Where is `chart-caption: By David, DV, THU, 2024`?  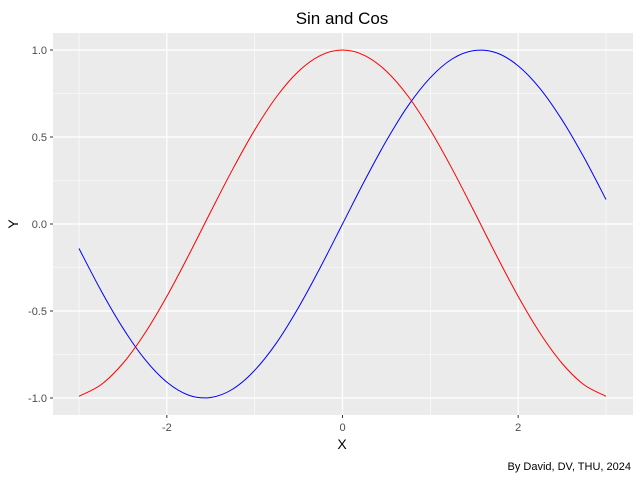
chart-caption: By David, DV, THU, 2024 is located at coordinates (569, 467).